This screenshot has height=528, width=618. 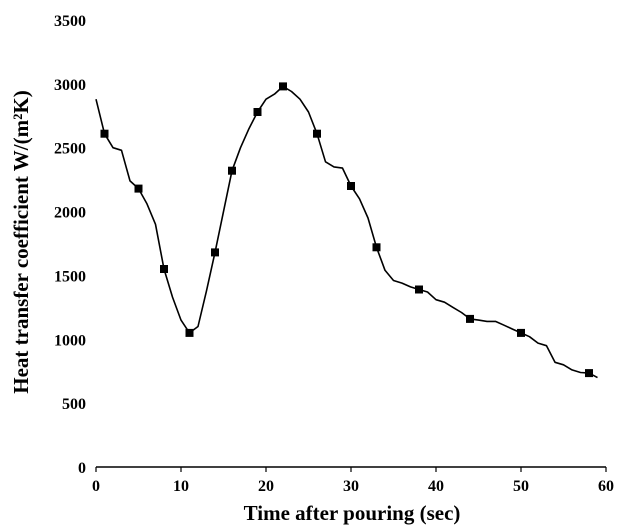 What do you see at coordinates (82, 468) in the screenshot?
I see `y-tick-label: 0` at bounding box center [82, 468].